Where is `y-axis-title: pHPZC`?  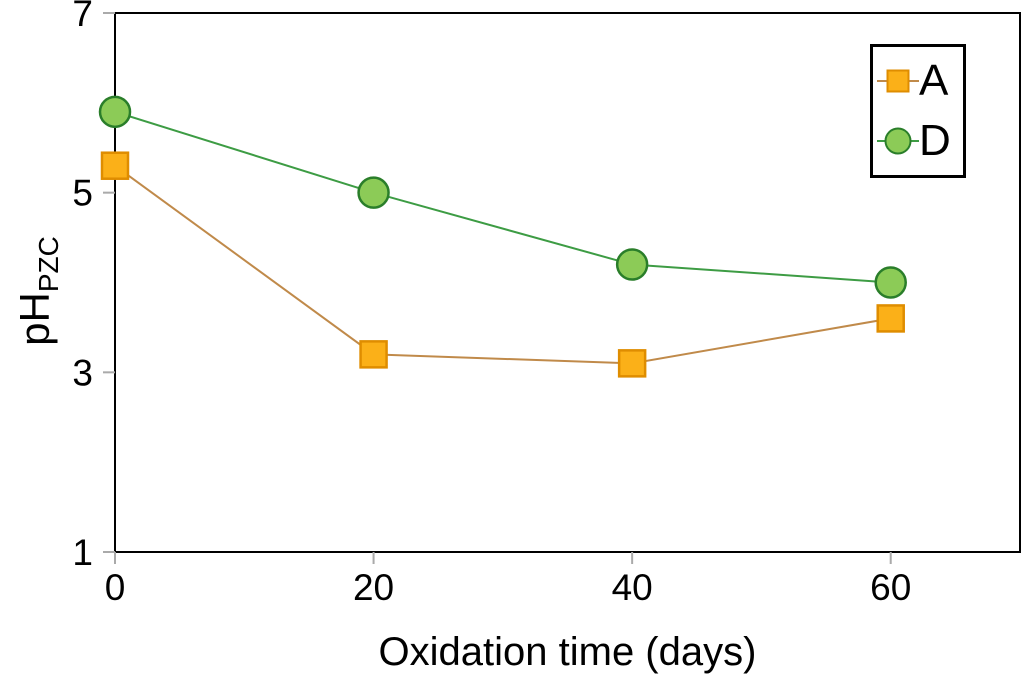 y-axis-title: pHPZC is located at coordinates (38, 291).